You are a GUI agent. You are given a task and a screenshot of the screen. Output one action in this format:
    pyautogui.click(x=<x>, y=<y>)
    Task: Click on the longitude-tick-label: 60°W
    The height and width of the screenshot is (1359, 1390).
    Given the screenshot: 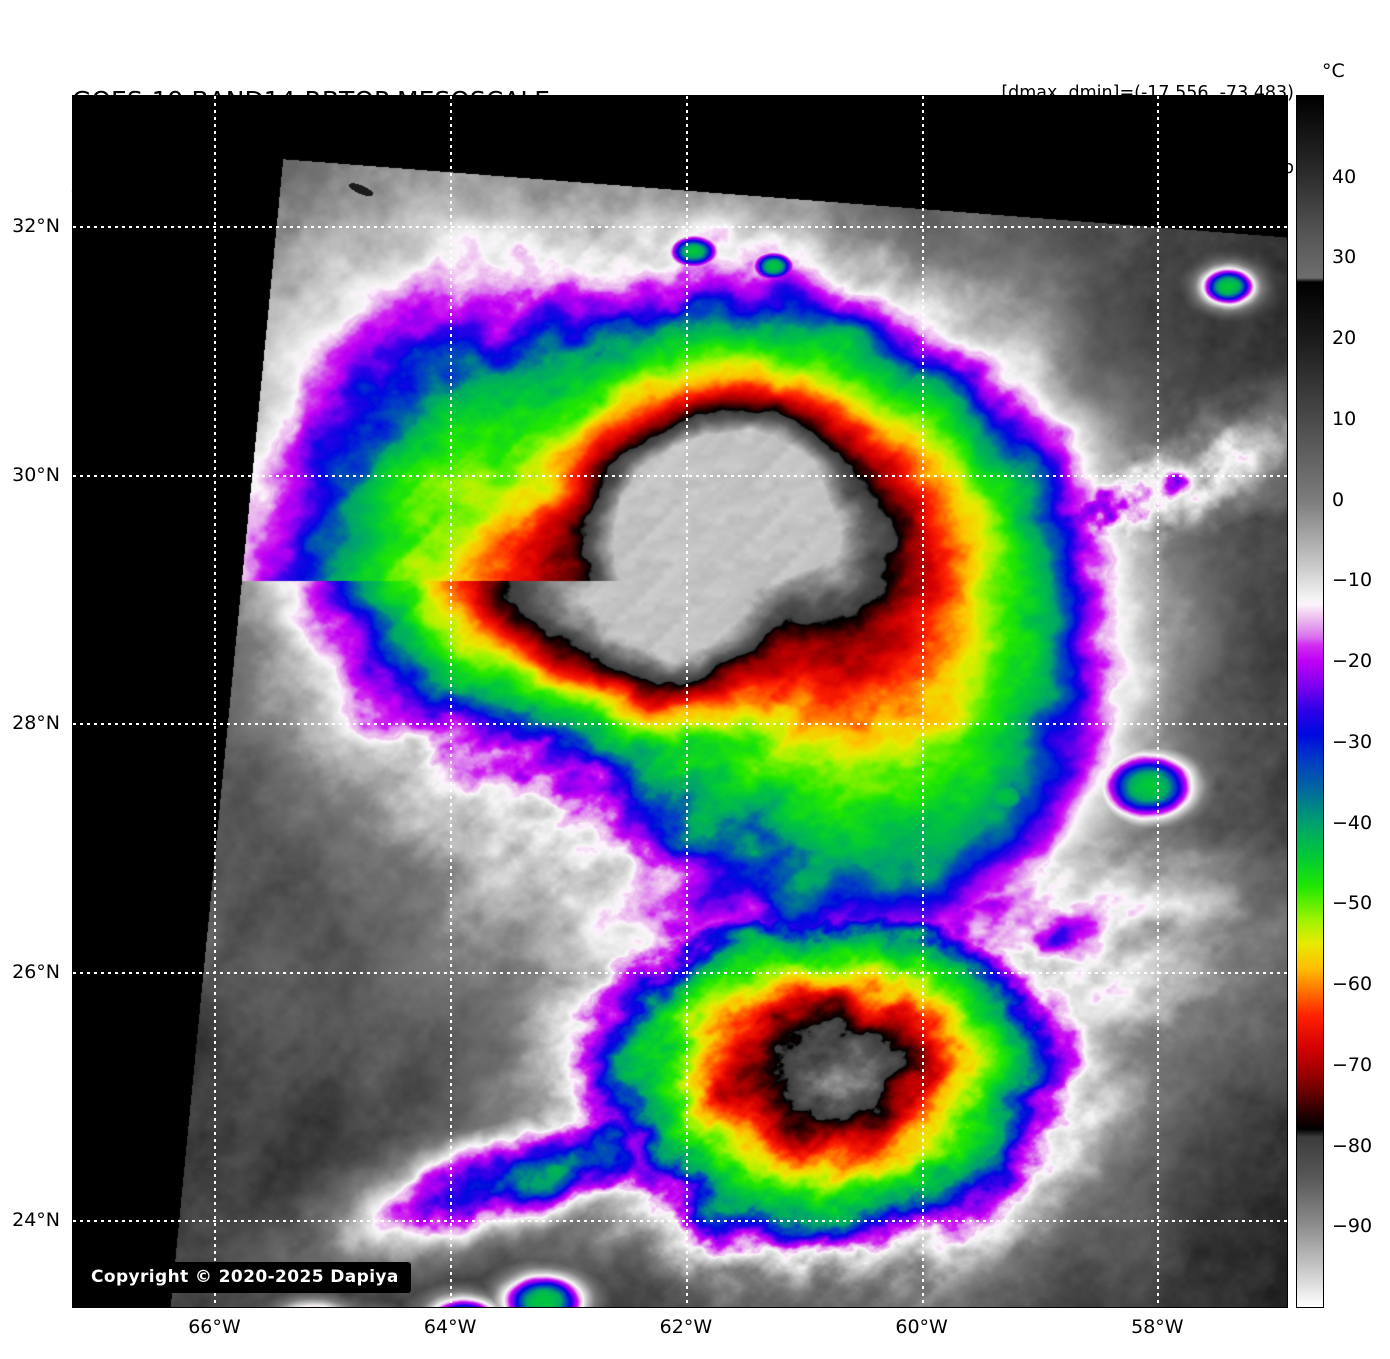 What is the action you would take?
    pyautogui.click(x=921, y=1327)
    